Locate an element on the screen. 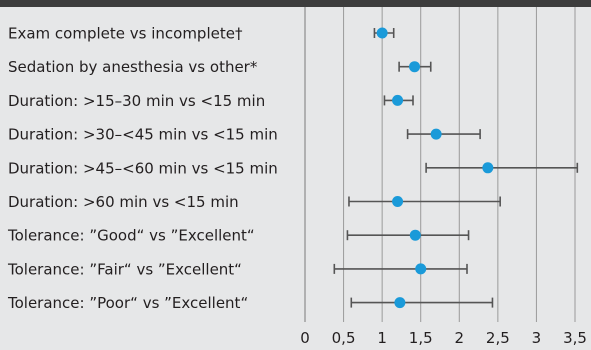 This screenshot has height=350, width=591. tick-label: 0,5 is located at coordinates (344, 338).